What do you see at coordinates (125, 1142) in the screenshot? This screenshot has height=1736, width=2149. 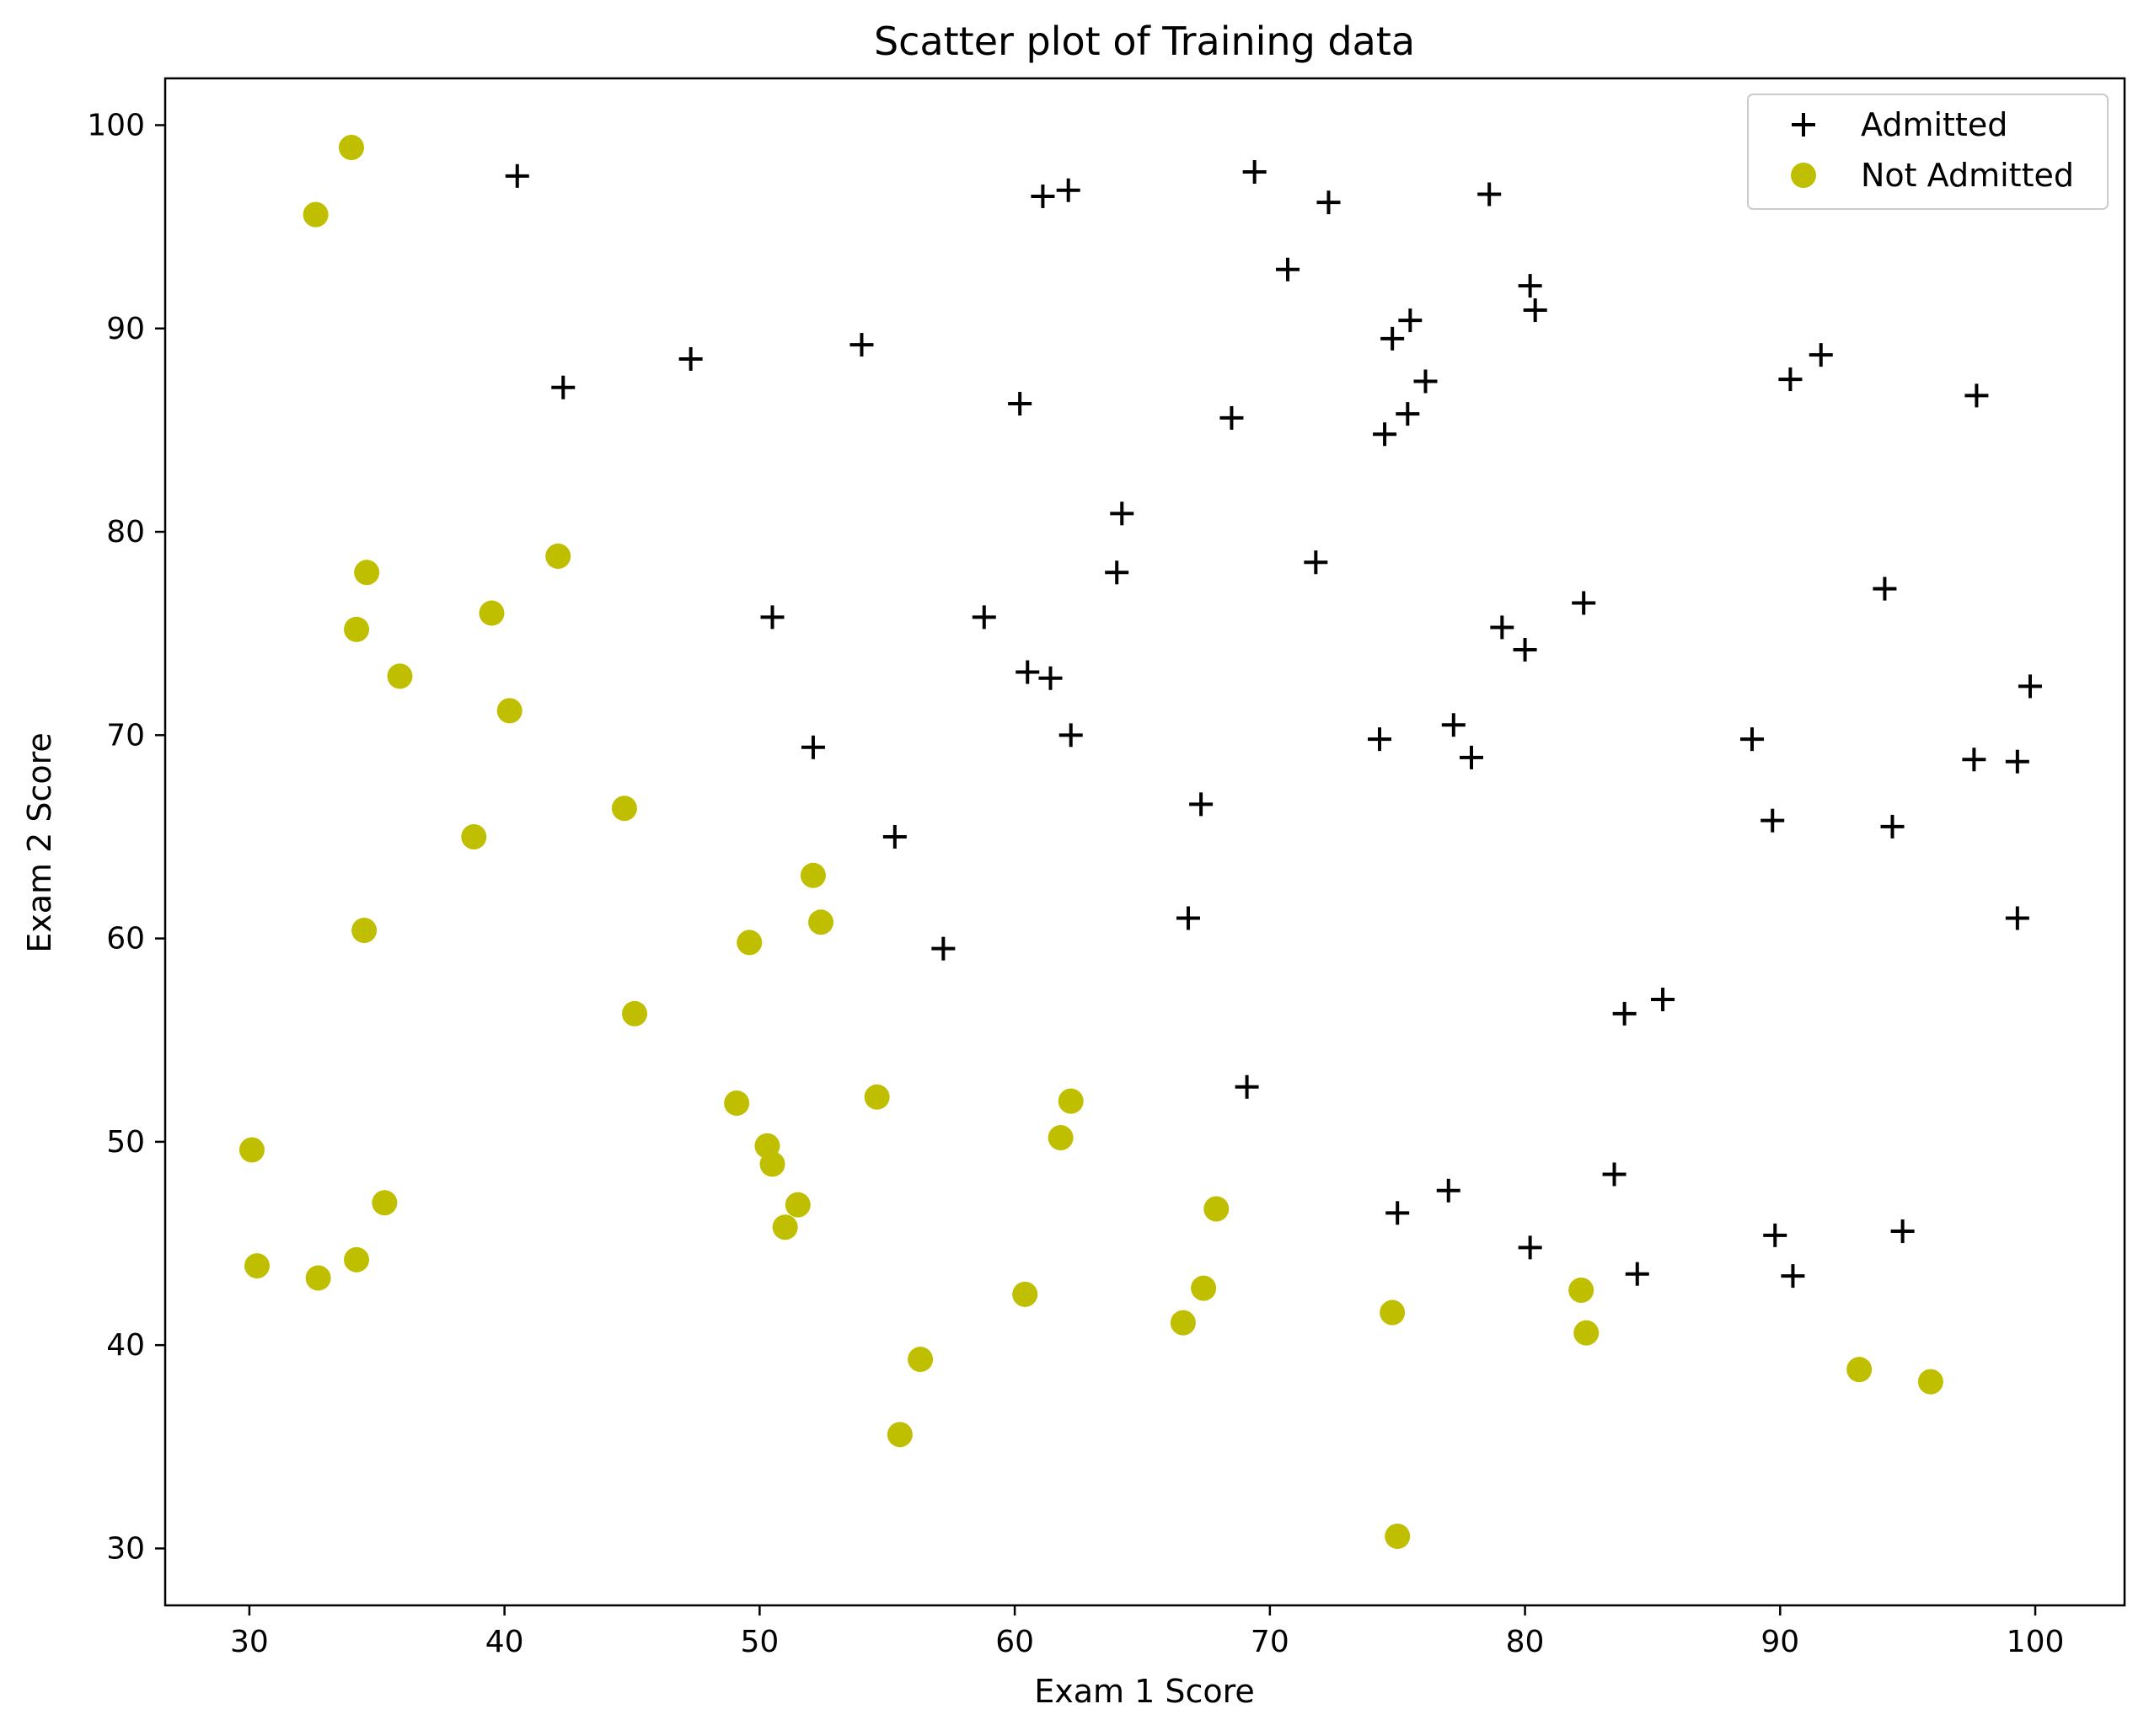 I see `y-tick-label: 50` at bounding box center [125, 1142].